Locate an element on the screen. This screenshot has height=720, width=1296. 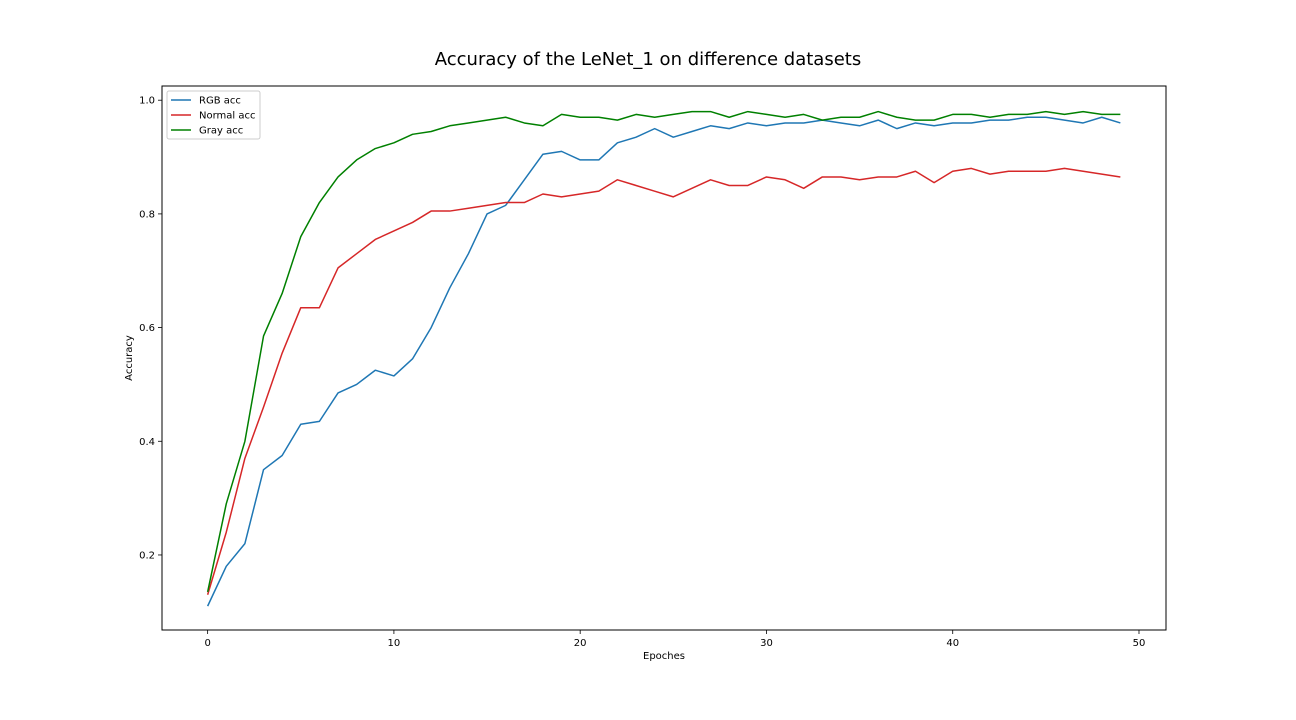
legend-box is located at coordinates (213, 115).